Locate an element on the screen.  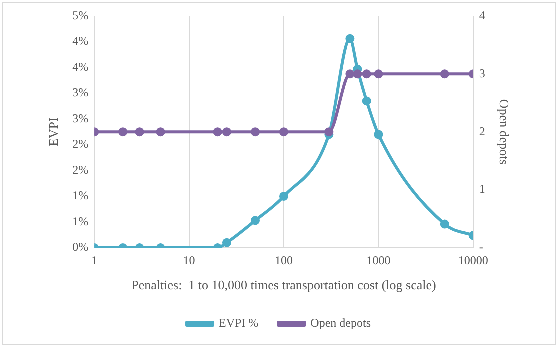
y2-axis-title: Open depots is located at coordinates (504, 132).